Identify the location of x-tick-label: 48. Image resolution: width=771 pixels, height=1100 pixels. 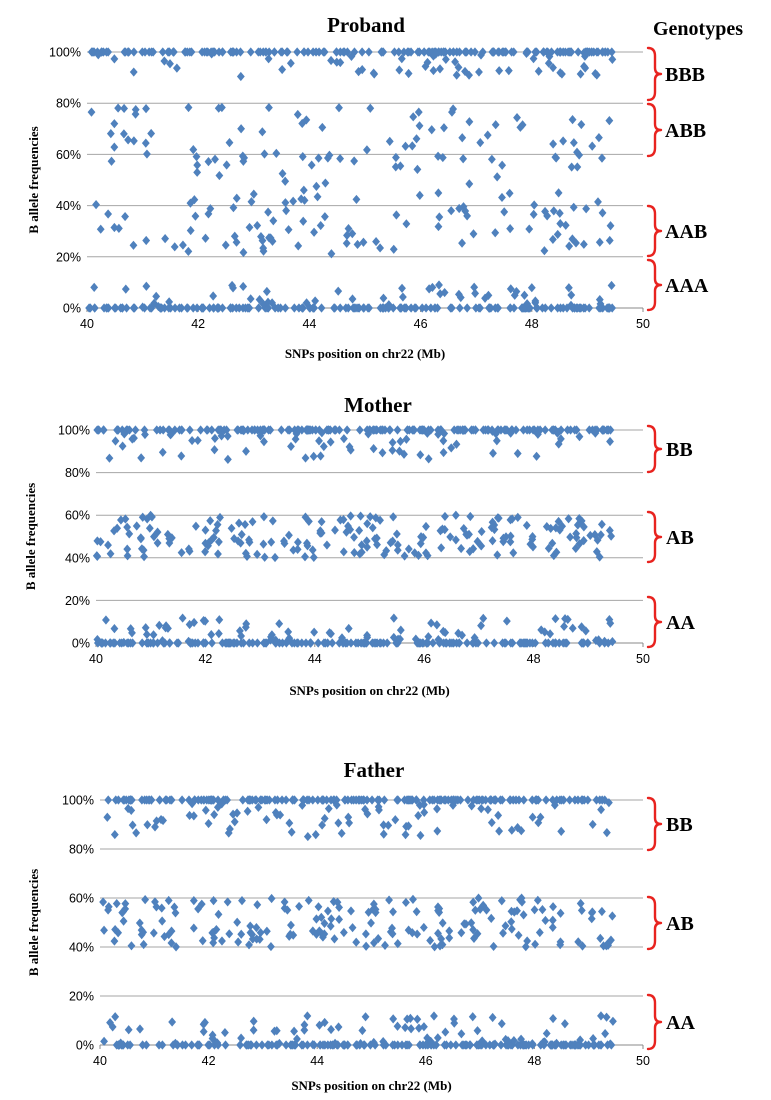
(534, 1061).